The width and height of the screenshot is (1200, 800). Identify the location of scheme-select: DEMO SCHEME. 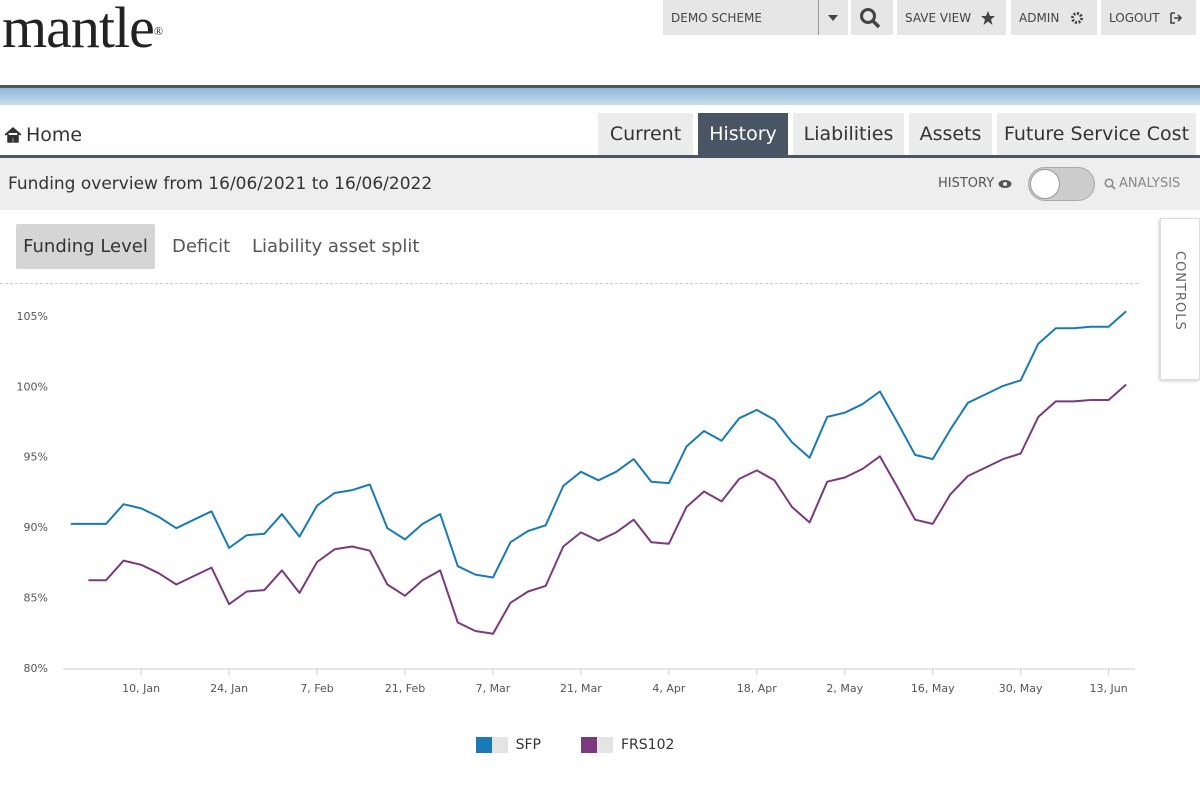
(740, 17).